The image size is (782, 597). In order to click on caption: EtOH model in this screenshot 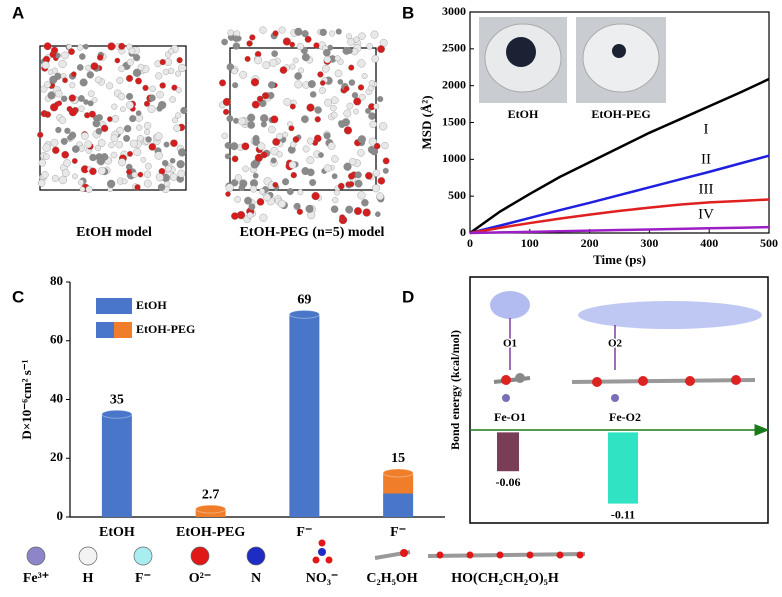, I will do `click(114, 232)`.